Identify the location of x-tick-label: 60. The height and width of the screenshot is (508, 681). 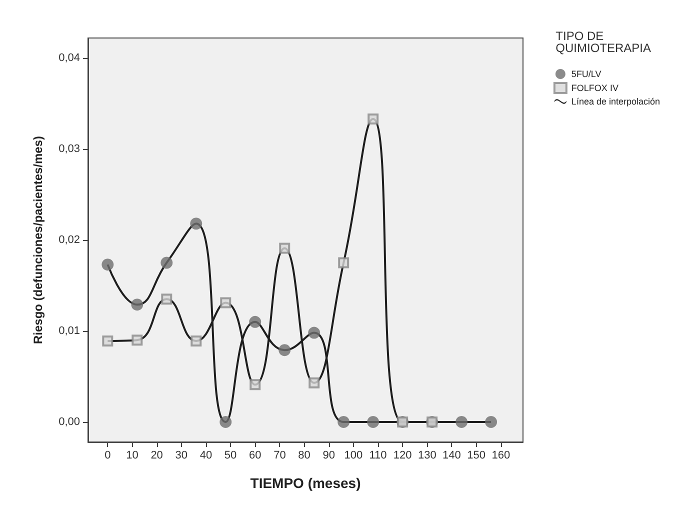
(255, 456).